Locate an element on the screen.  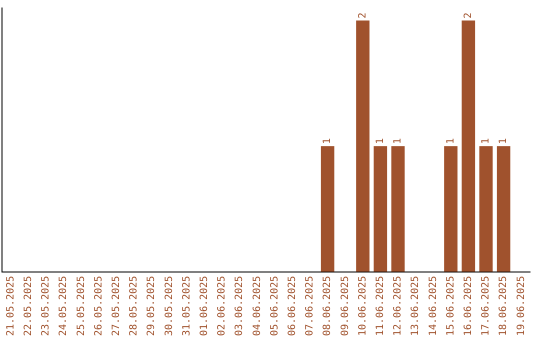
x-tick-label: 05.06.2025 is located at coordinates (274, 306).